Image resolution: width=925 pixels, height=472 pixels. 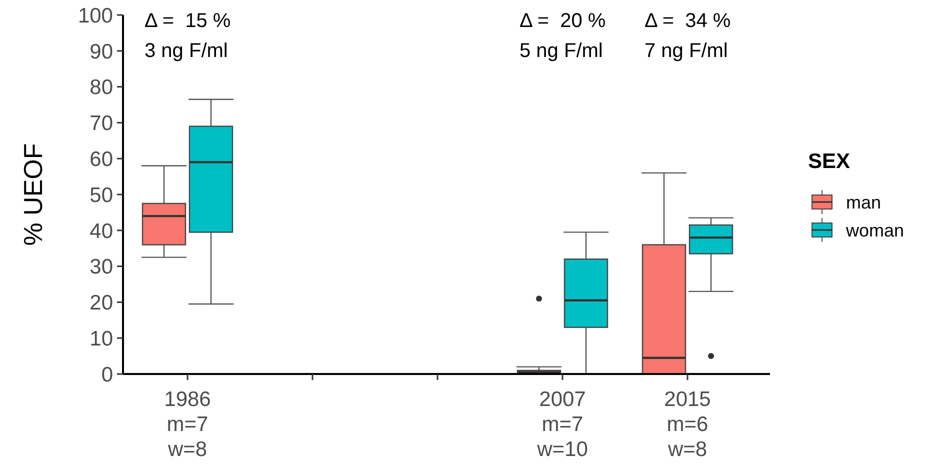 I want to click on legend-label: woman, so click(x=874, y=230).